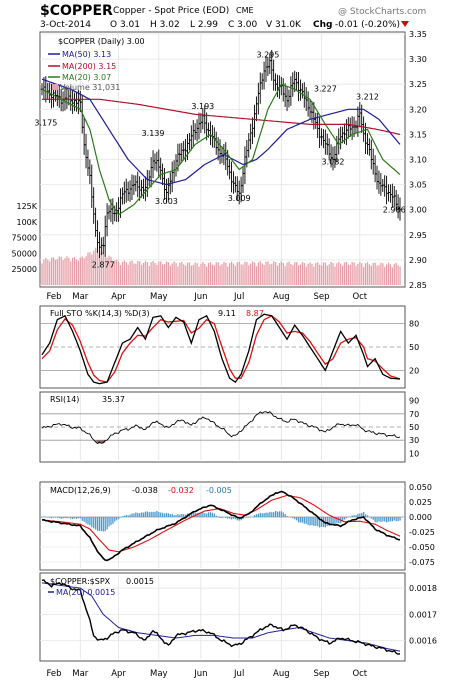 The image size is (464, 685). I want to click on exchange-label: CME, so click(245, 10).